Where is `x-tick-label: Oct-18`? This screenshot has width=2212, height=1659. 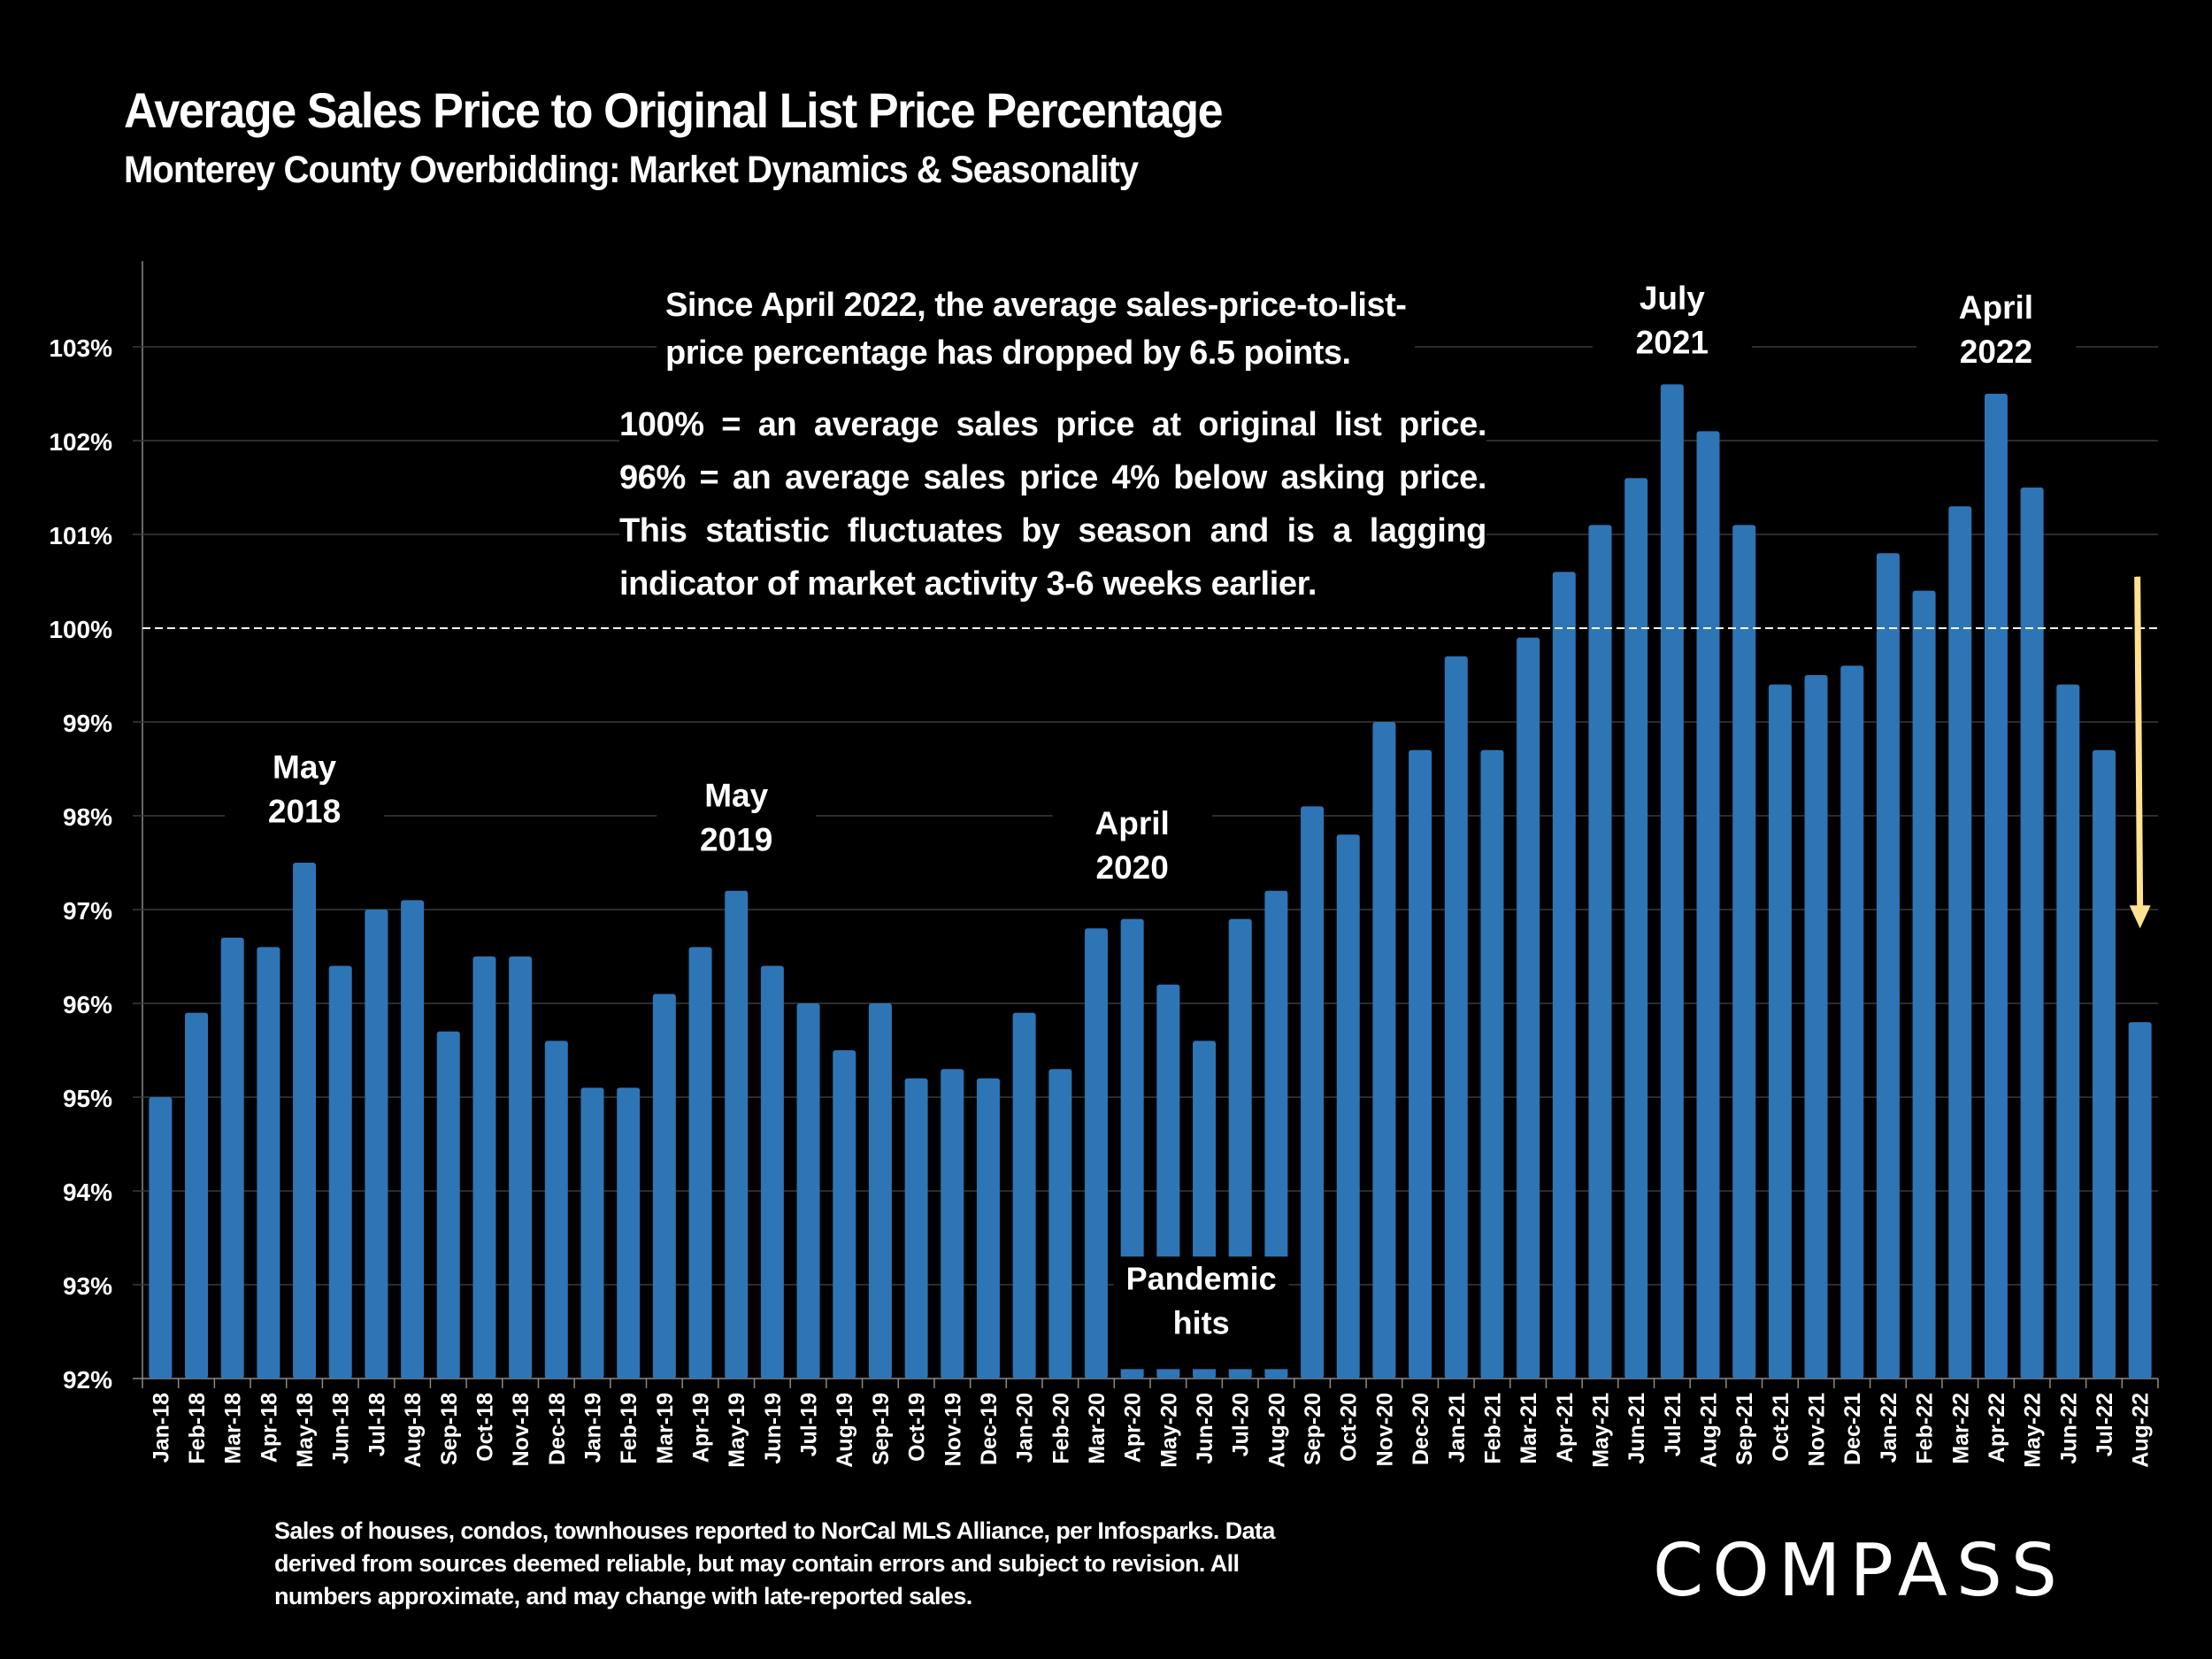
x-tick-label: Oct-18 is located at coordinates (485, 1427).